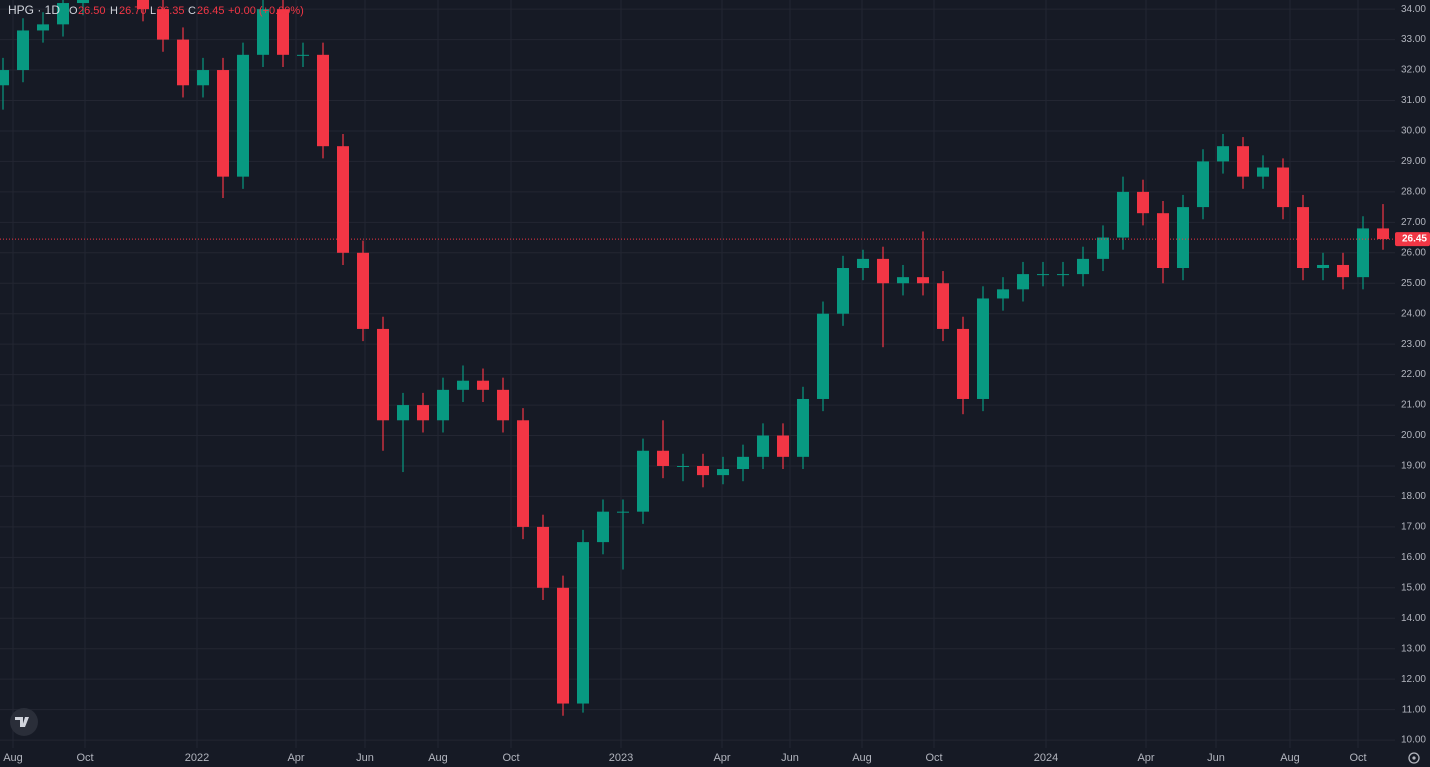  I want to click on y-tick-label: 10.00, so click(1413, 740).